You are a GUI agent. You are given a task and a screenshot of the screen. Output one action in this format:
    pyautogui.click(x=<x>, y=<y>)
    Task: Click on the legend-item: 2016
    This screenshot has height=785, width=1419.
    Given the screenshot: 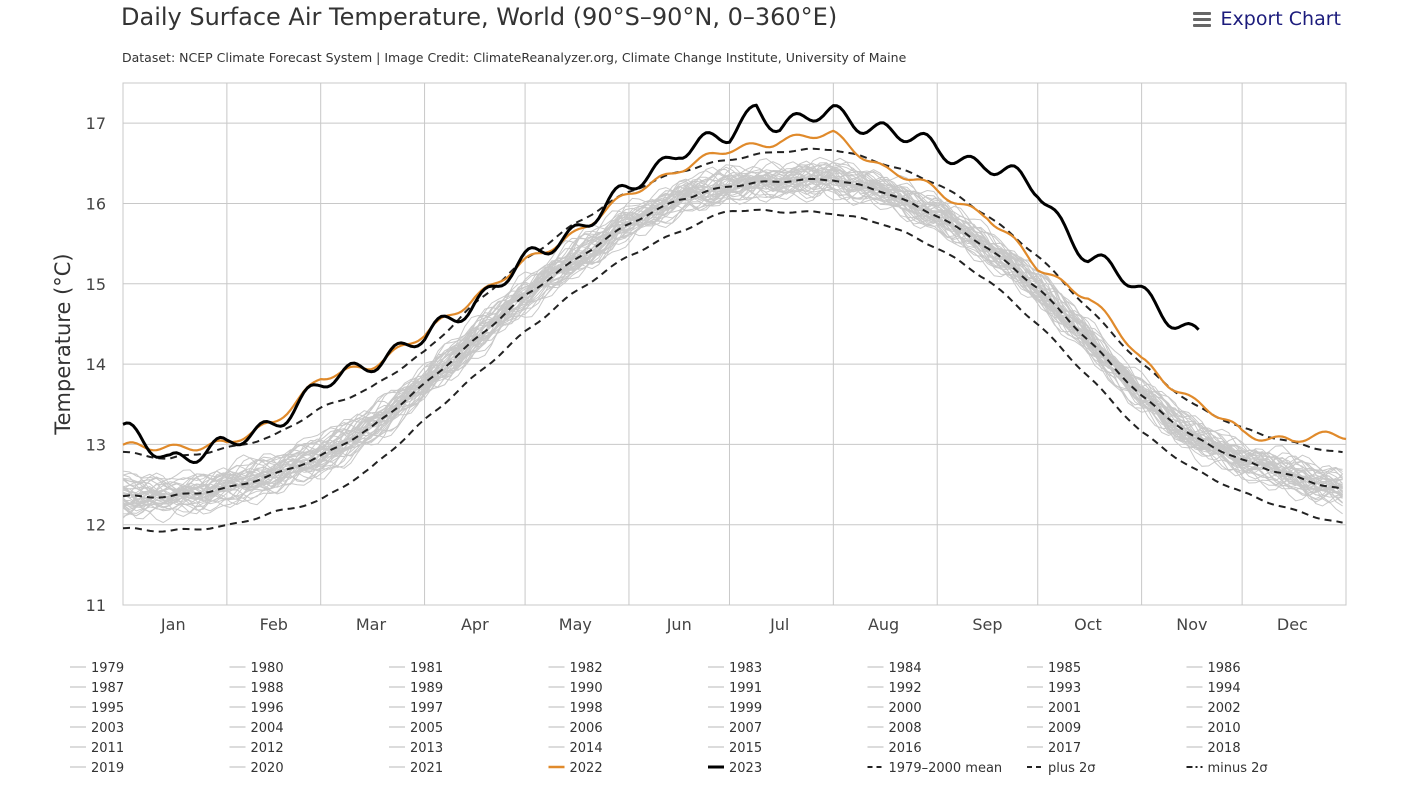 What is the action you would take?
    pyautogui.click(x=894, y=748)
    